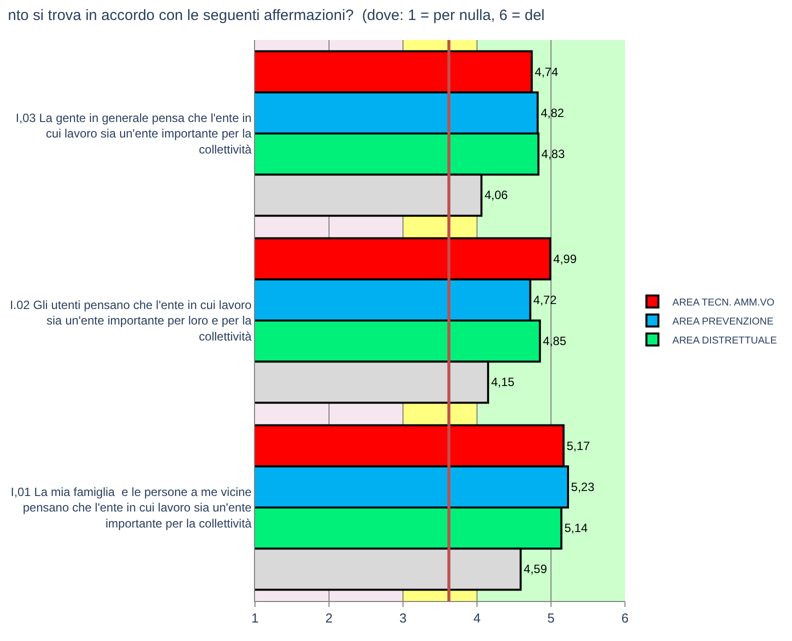 The height and width of the screenshot is (641, 792). Describe the element at coordinates (554, 341) in the screenshot. I see `data-label: 4,85` at that location.